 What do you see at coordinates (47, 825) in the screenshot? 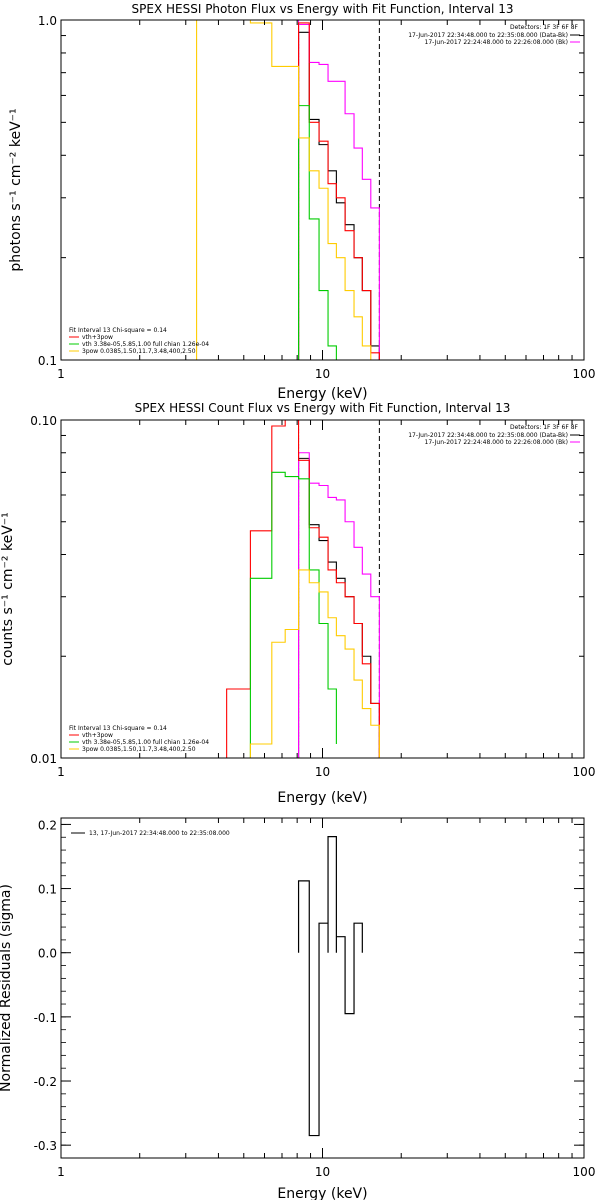
I see `y-tick-label: 0.2` at bounding box center [47, 825].